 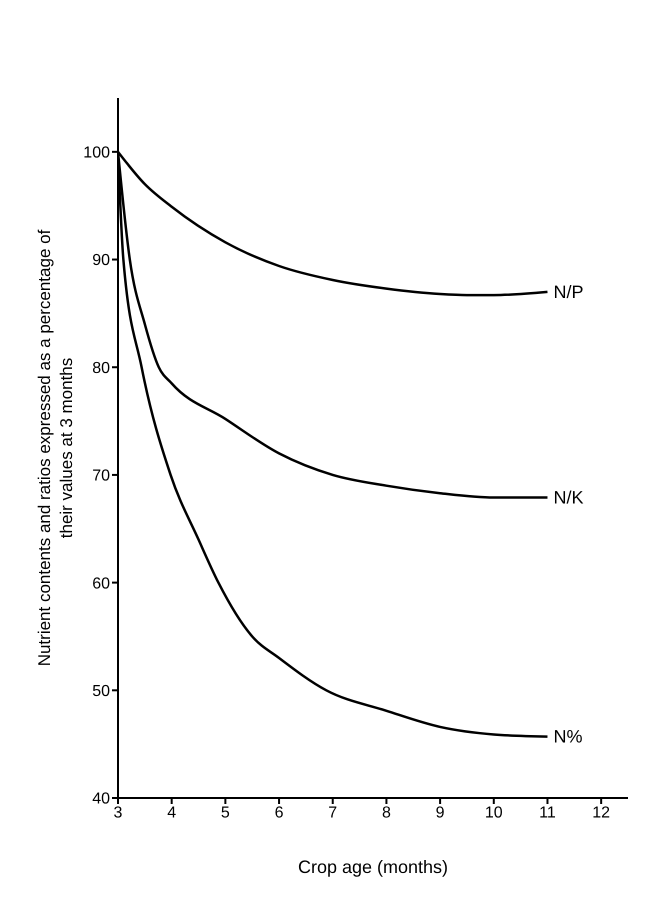 What do you see at coordinates (440, 813) in the screenshot?
I see `x-tick-label: 9` at bounding box center [440, 813].